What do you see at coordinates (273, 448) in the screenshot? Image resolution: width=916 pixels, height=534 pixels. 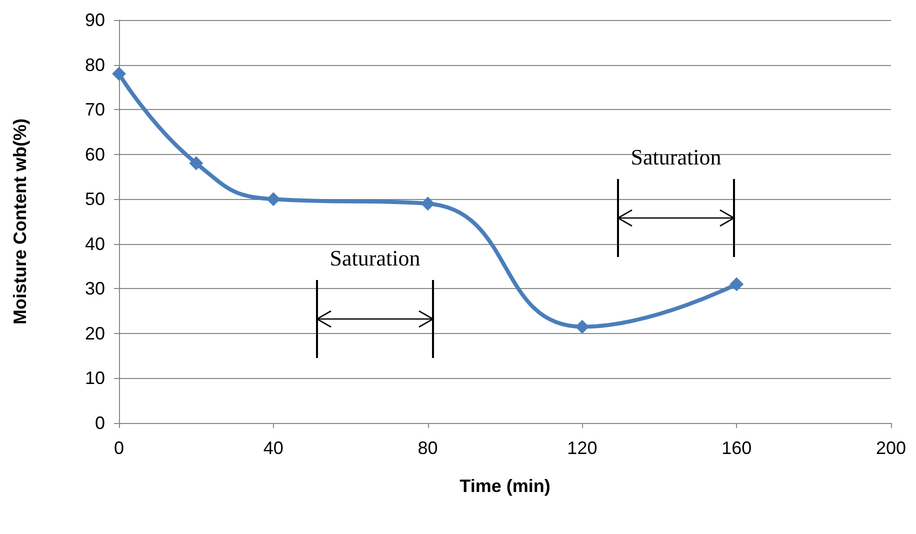 I see `x-tick-label: 40` at bounding box center [273, 448].